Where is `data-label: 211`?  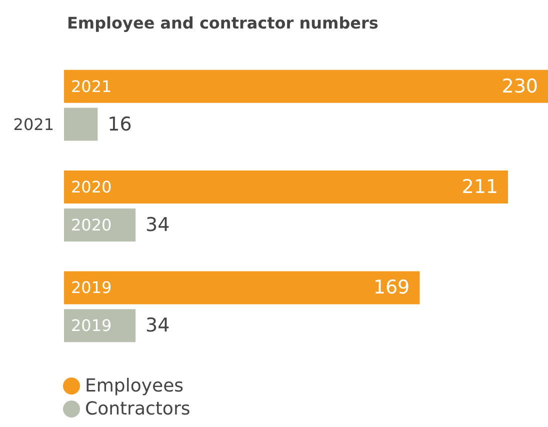 data-label: 211 is located at coordinates (480, 187).